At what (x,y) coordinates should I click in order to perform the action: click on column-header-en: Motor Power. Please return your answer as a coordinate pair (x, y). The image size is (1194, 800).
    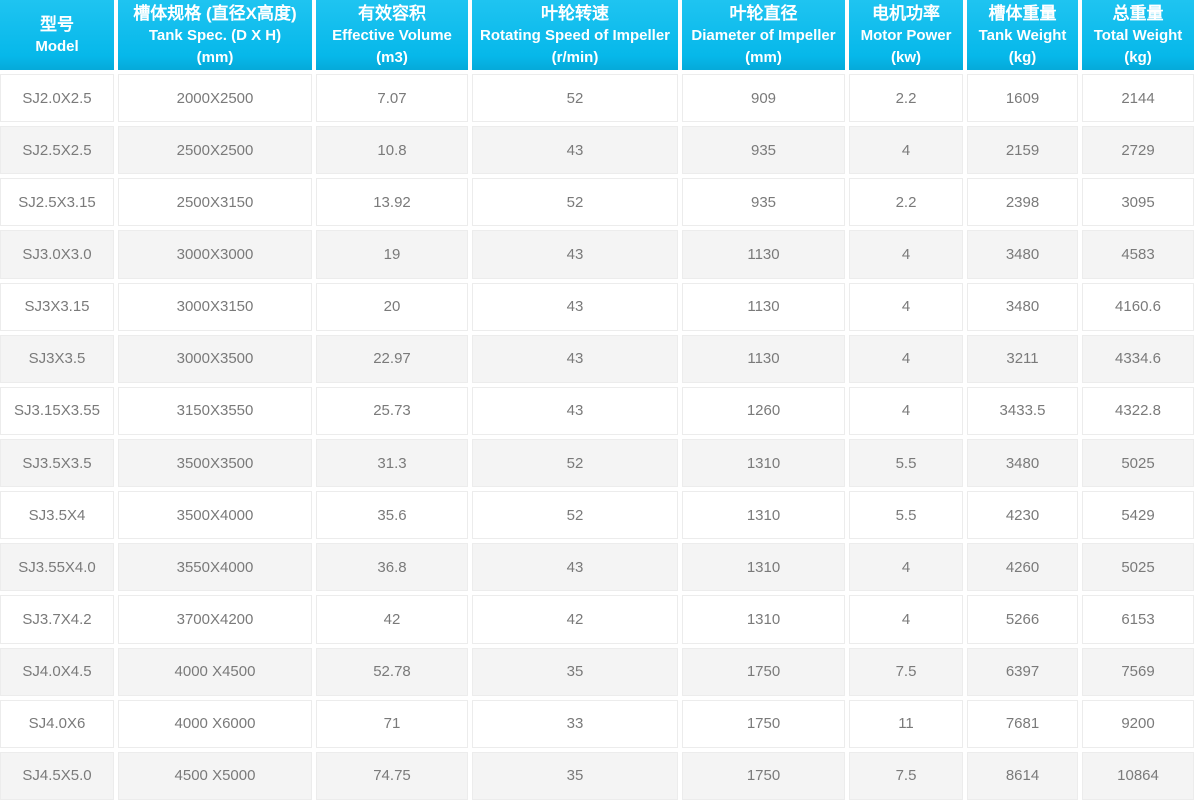
    Looking at the image, I should click on (906, 35).